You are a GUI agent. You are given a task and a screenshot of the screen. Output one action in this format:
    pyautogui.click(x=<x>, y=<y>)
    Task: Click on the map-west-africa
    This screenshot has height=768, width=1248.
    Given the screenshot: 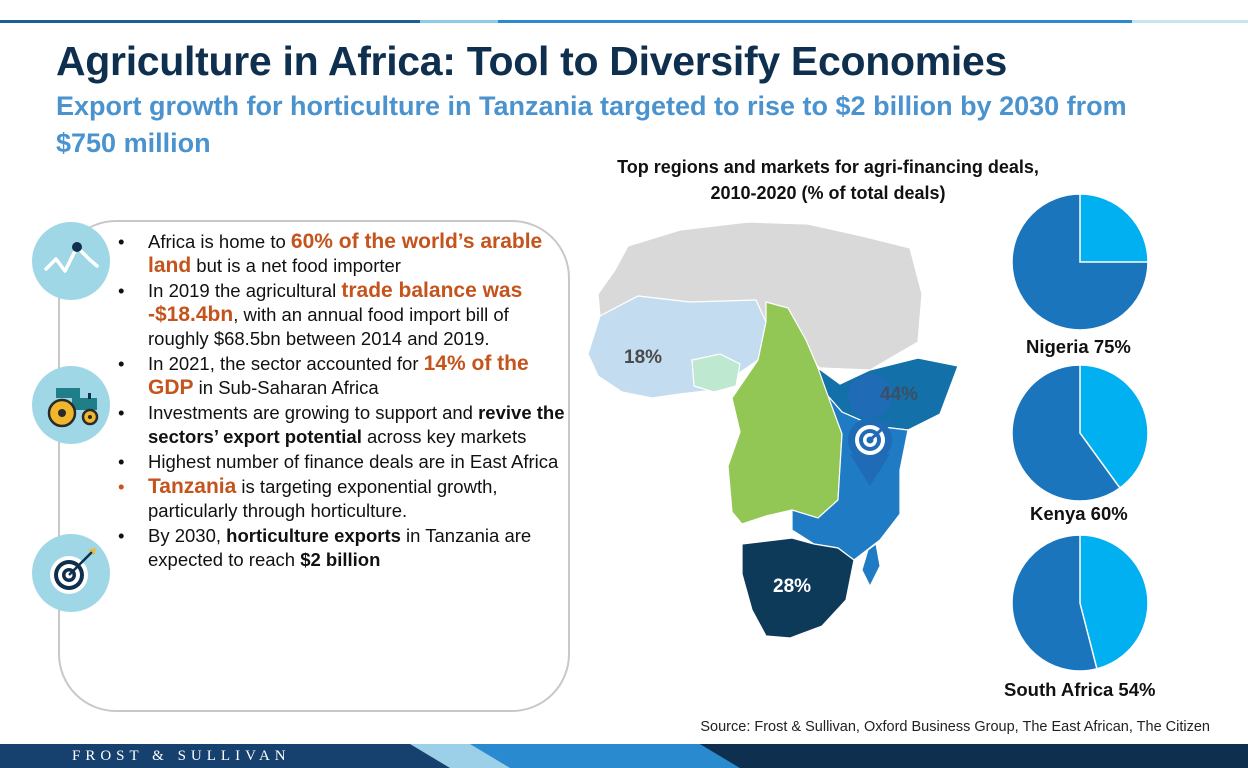 What is the action you would take?
    pyautogui.click(x=677, y=347)
    